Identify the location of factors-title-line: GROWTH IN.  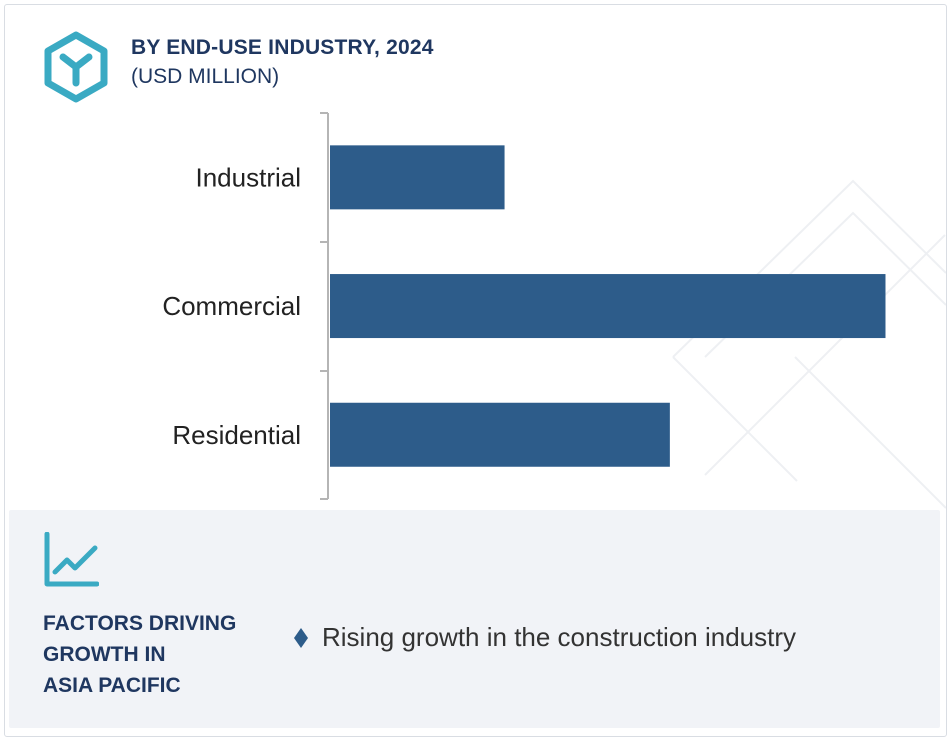
(104, 654).